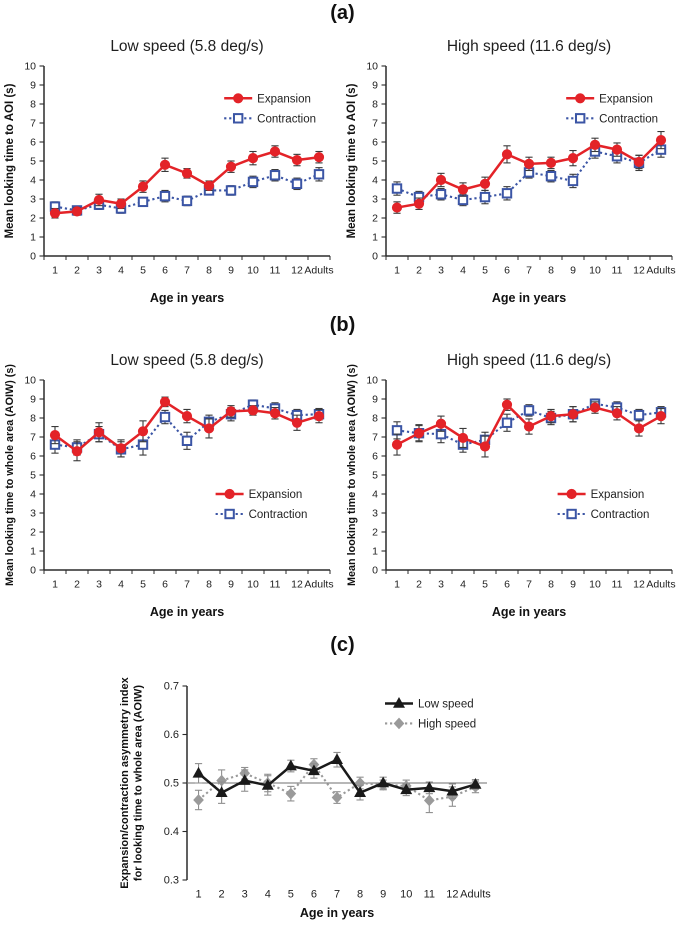 The width and height of the screenshot is (685, 929). I want to click on legend-label: Contraction, so click(286, 119).